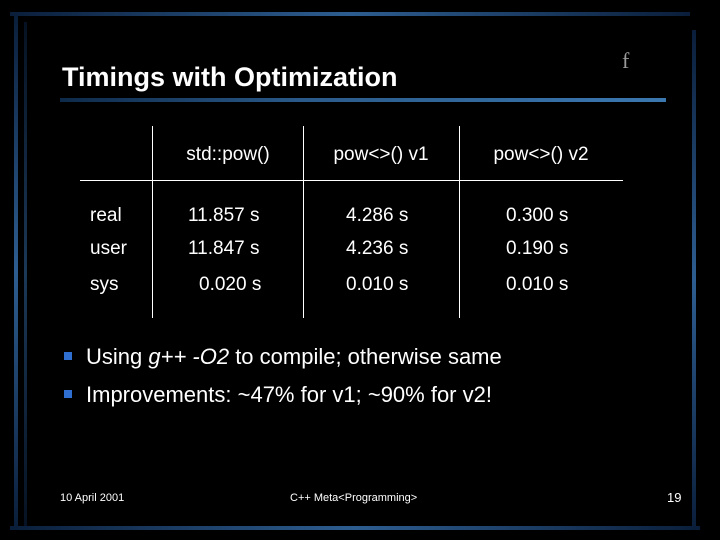 This screenshot has height=540, width=720. I want to click on table-divider-horizontal, so click(351, 180).